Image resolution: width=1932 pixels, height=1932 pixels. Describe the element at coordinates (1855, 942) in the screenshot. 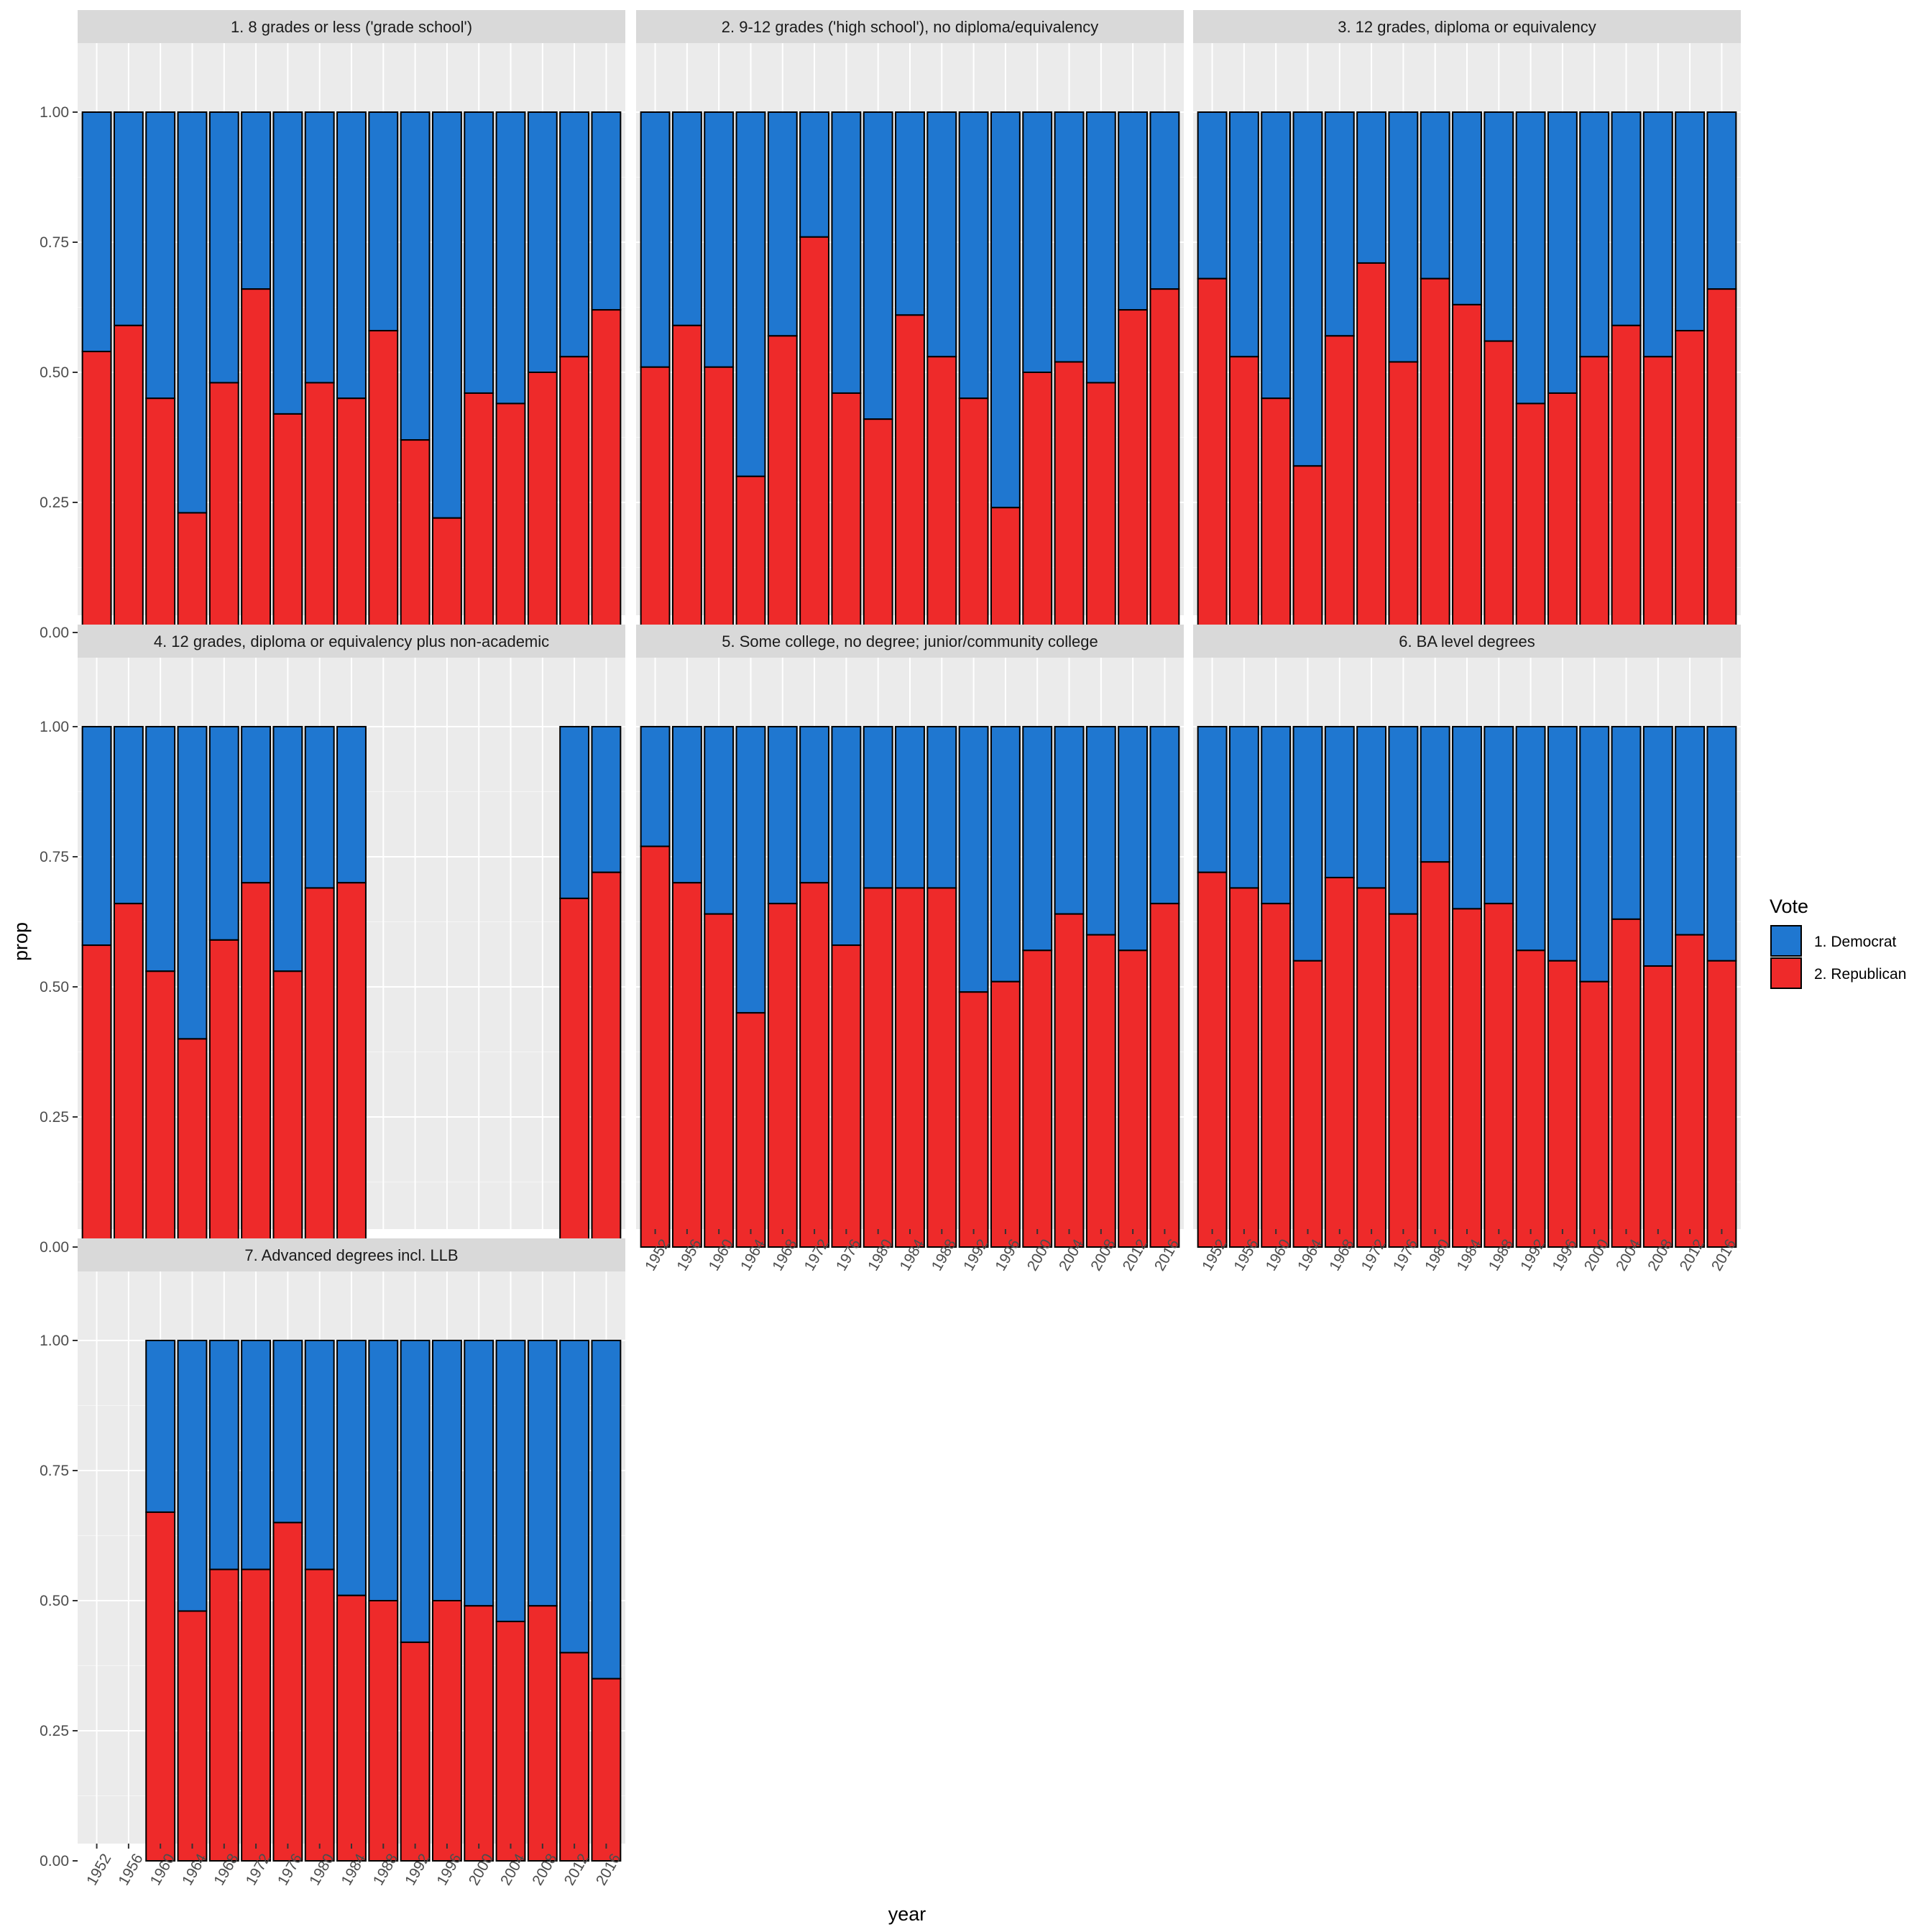

I see `legend-label-democrat: 1. Democrat` at that location.